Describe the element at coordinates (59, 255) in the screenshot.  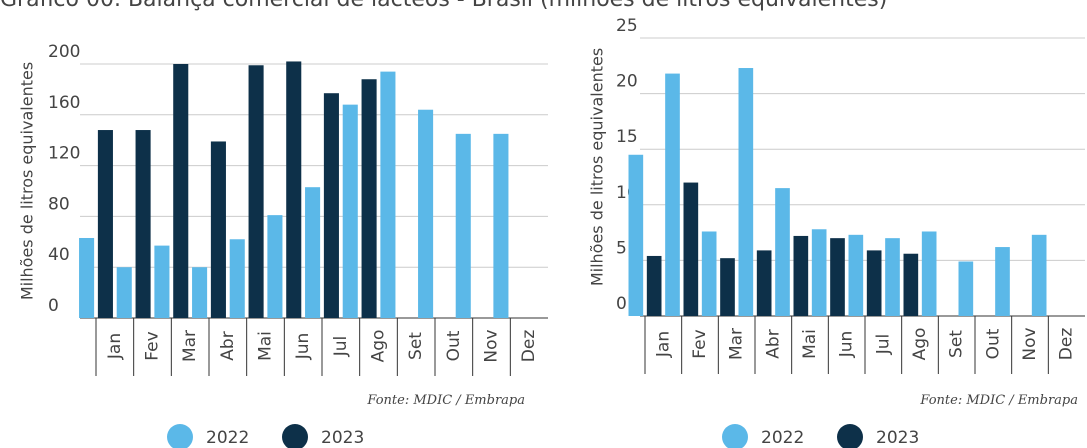
I see `y-tick-label: 40` at that location.